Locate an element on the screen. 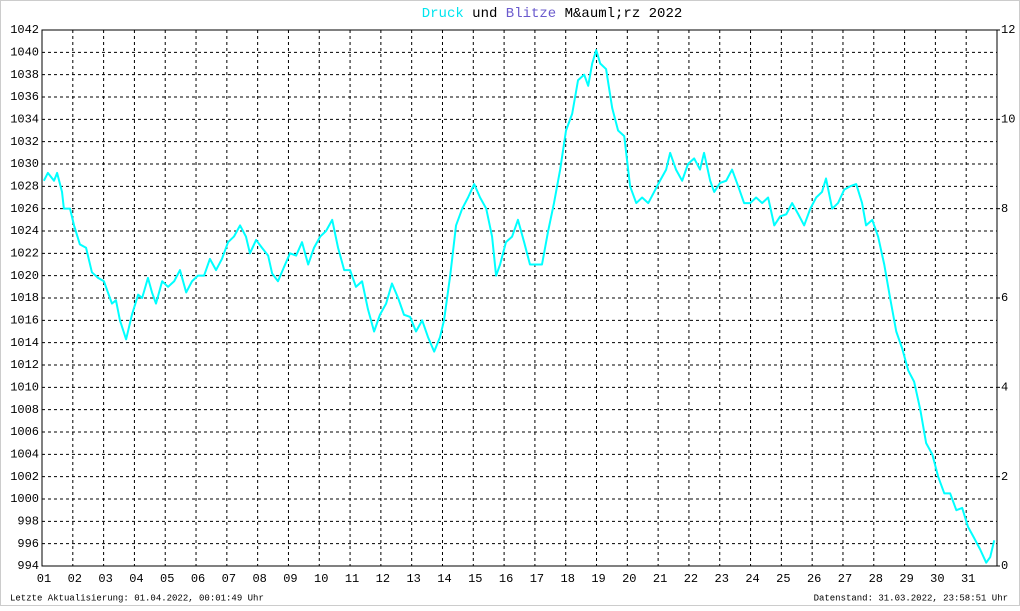  y-tick-label: 1026 is located at coordinates (24, 209).